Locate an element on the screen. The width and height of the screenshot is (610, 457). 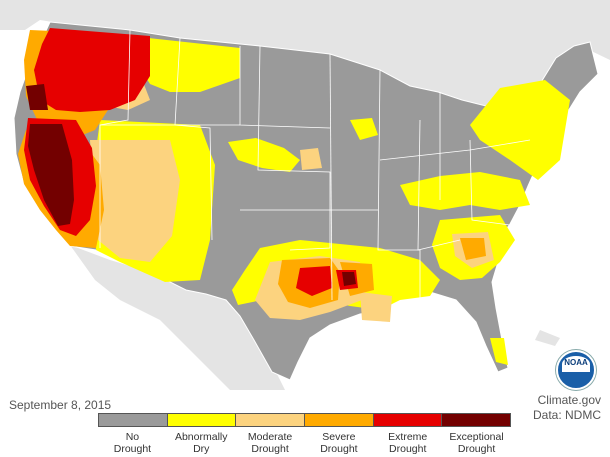
credit-data-source: Data: NDMC is located at coordinates (566, 415).